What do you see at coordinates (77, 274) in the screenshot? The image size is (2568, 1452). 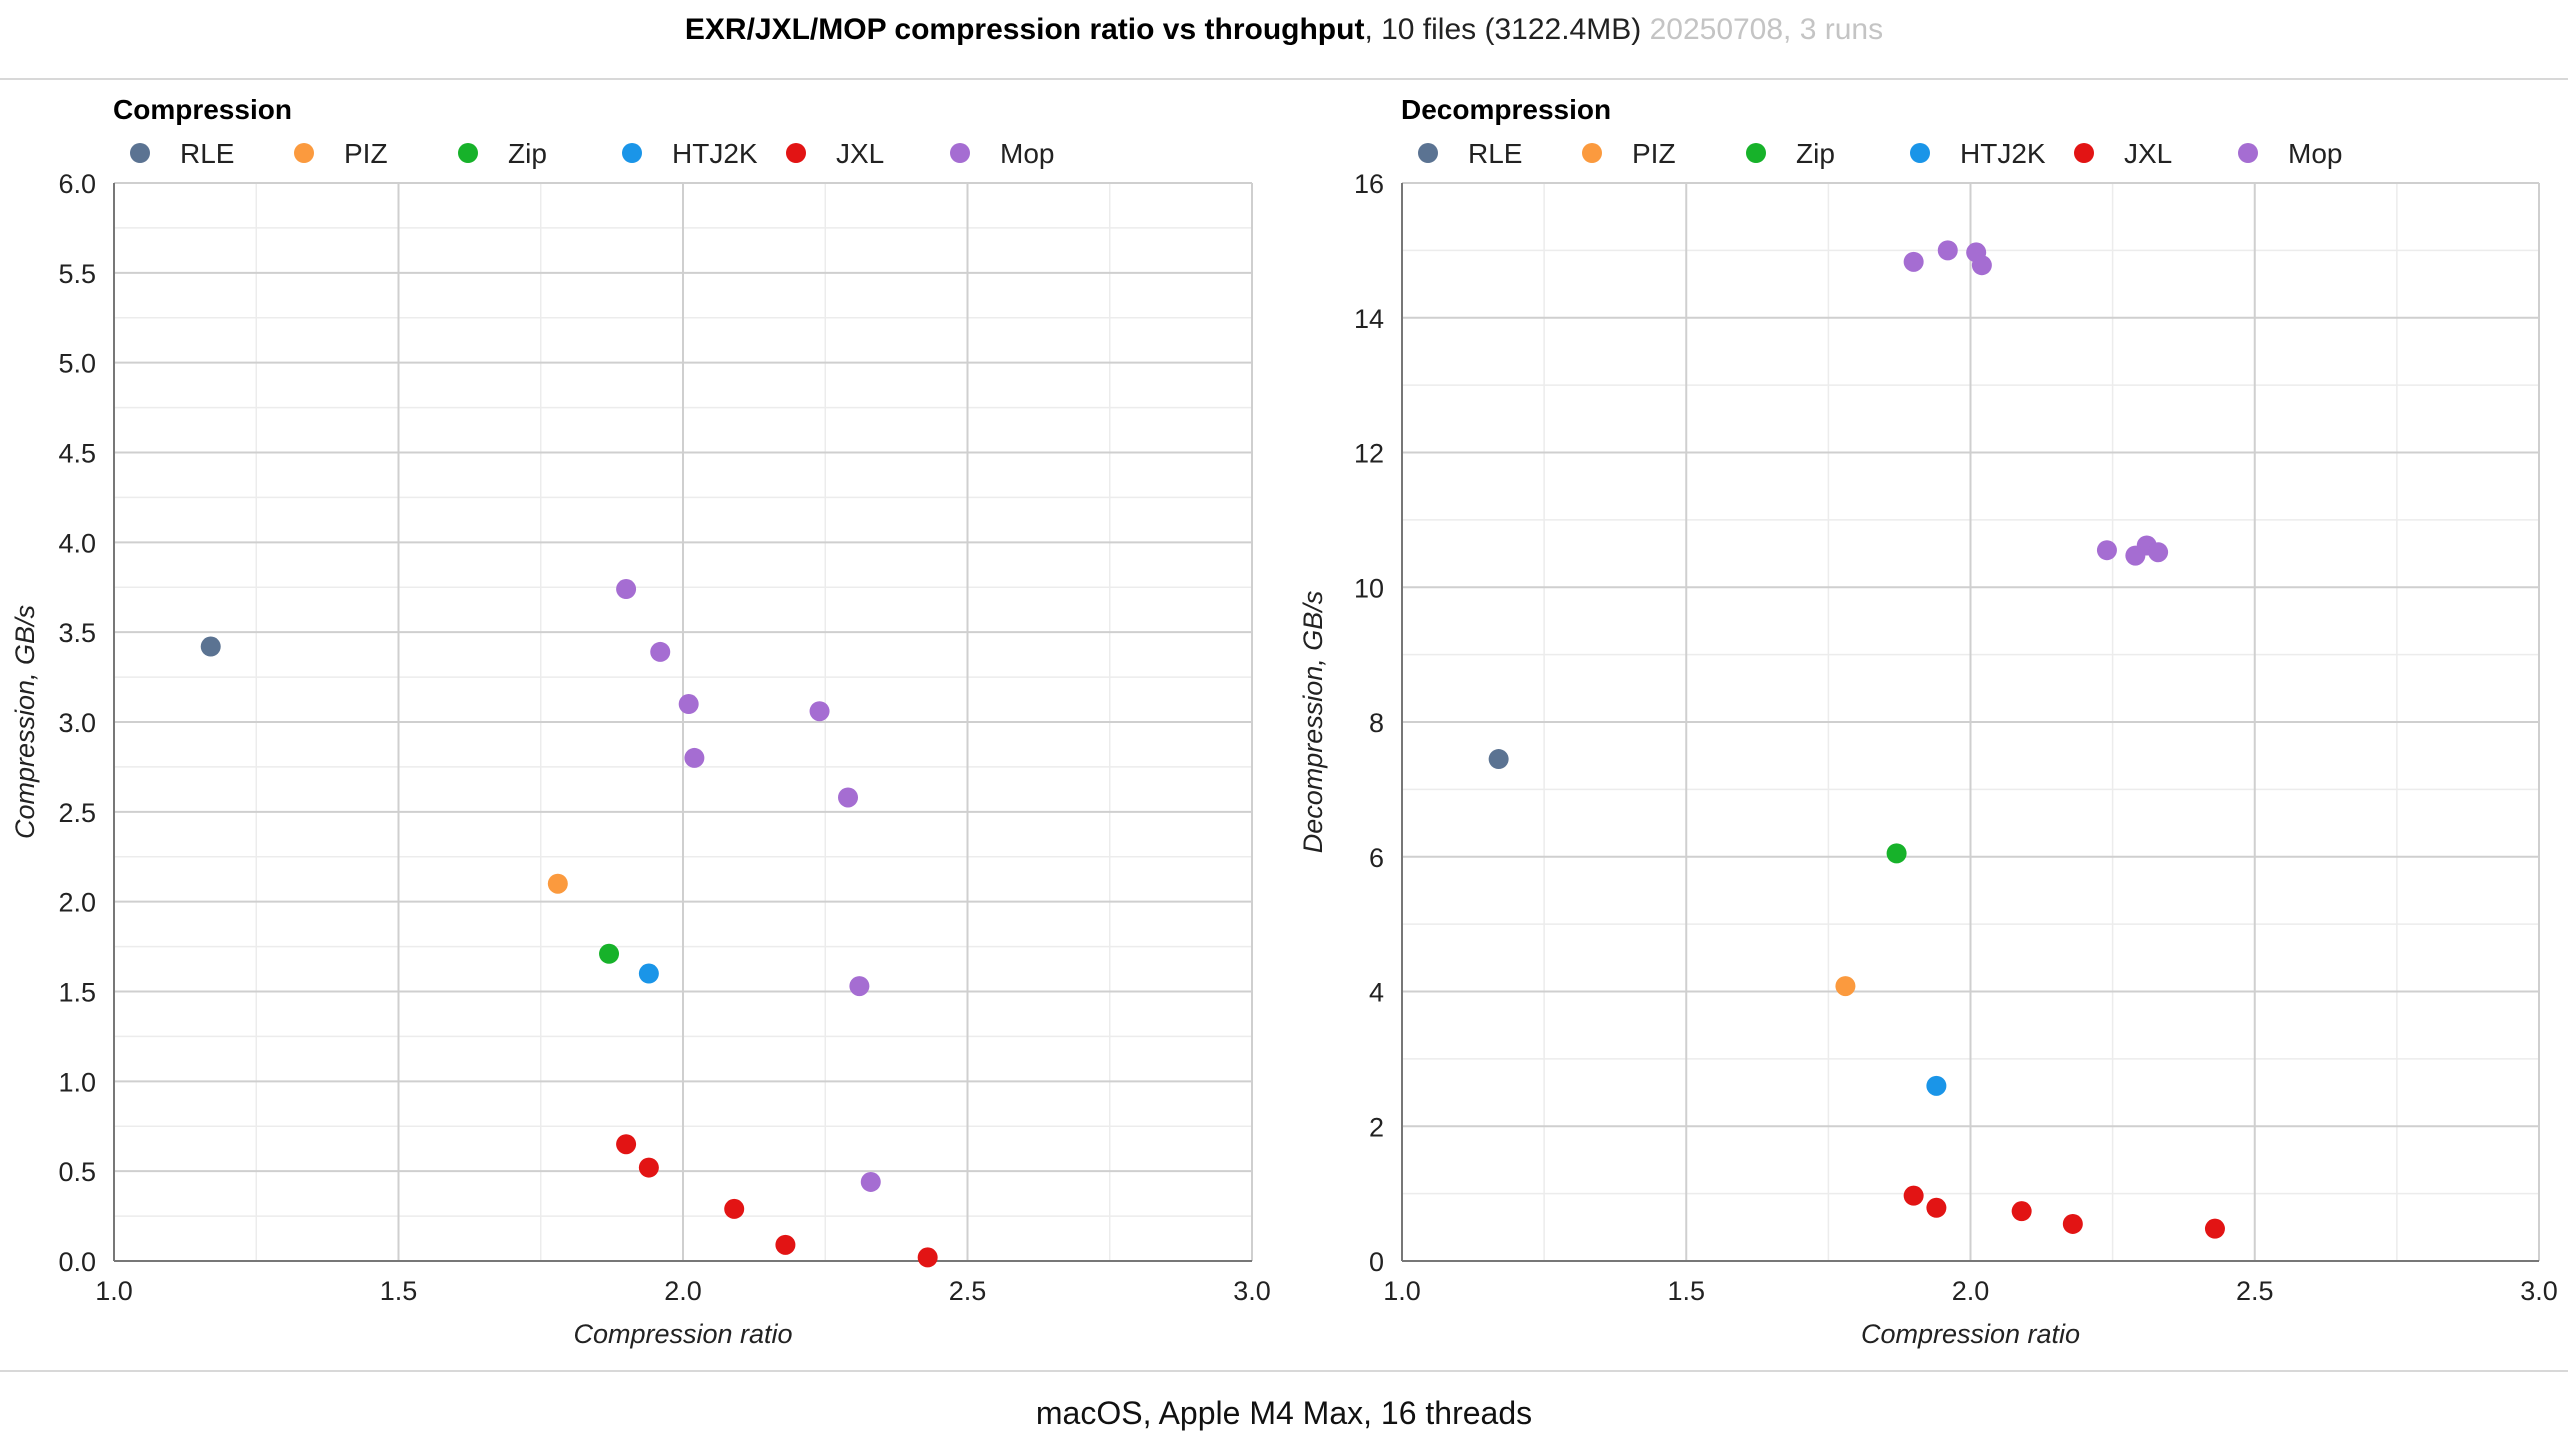 I see `y-tick-label: 5.5` at bounding box center [77, 274].